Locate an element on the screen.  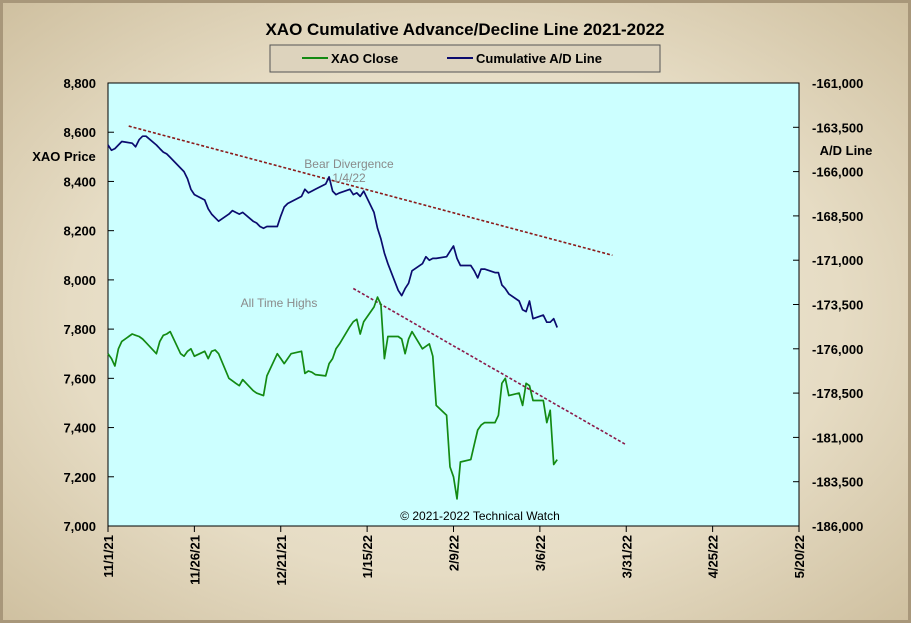
y-right-tick-label: -168,500 is located at coordinates (837, 216).